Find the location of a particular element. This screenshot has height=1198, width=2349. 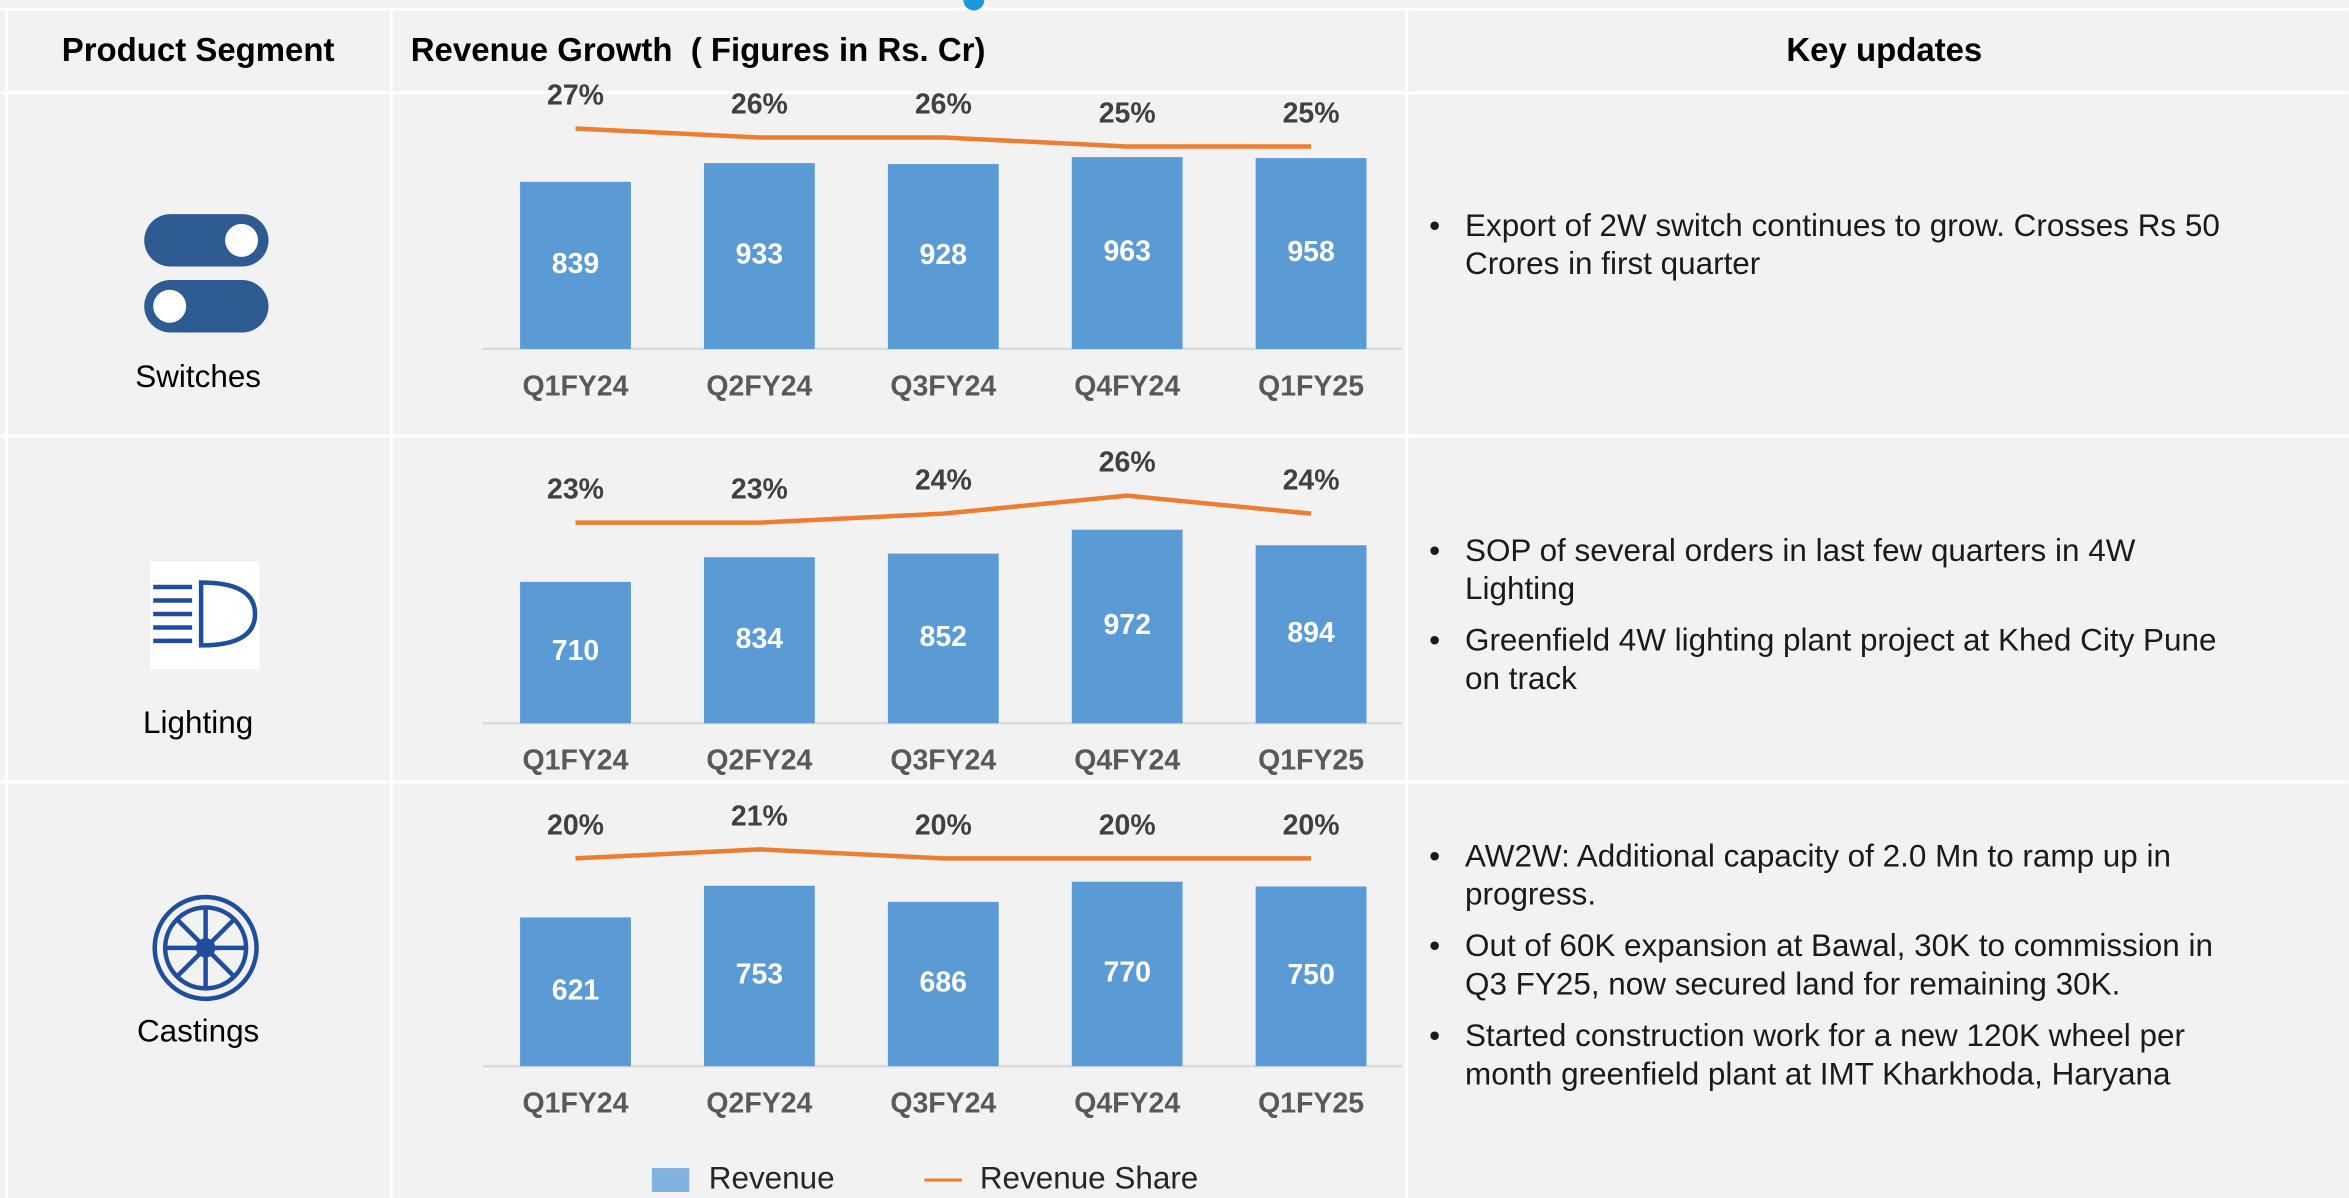

update-text: on track is located at coordinates (1521, 678).